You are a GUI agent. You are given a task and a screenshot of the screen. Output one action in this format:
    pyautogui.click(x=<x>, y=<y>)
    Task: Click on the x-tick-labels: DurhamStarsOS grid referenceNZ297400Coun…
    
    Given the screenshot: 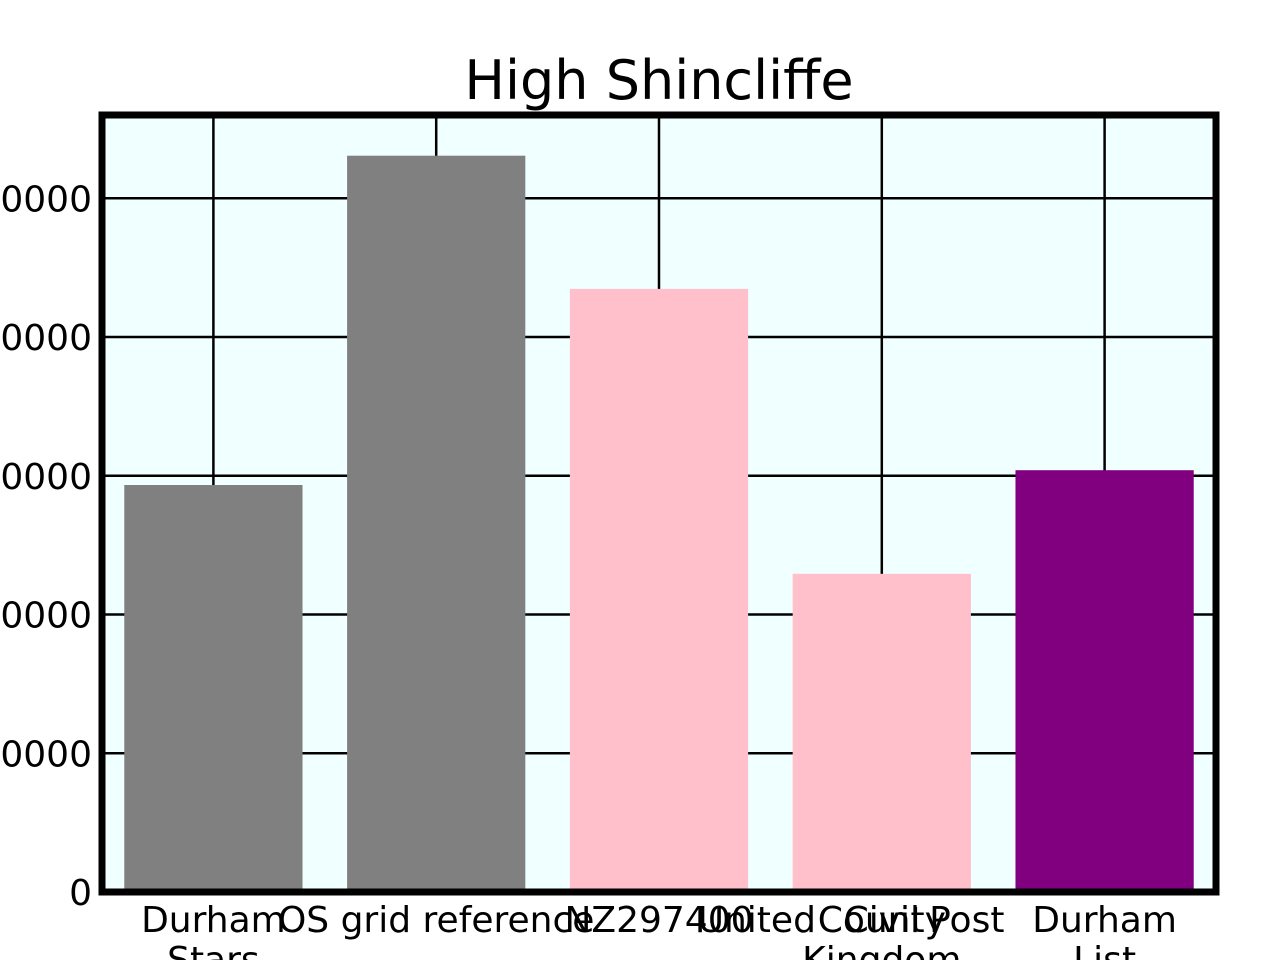 What is the action you would take?
    pyautogui.click(x=659, y=930)
    